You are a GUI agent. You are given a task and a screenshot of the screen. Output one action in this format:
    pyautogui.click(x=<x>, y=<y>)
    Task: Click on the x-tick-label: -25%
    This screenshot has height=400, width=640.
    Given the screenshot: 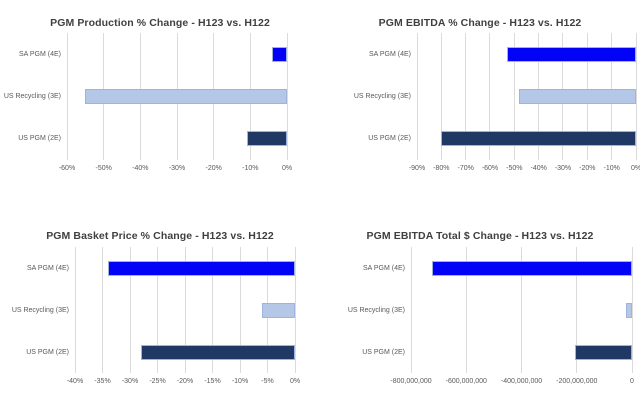 What is the action you would take?
    pyautogui.click(x=157, y=381)
    